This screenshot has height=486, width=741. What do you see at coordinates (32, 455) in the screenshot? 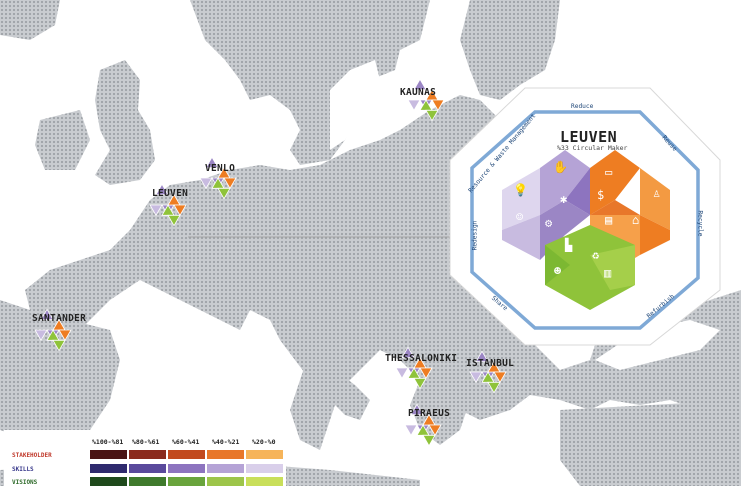
I see `legend-row-stakeholder: STAKEHOLDER` at bounding box center [32, 455].